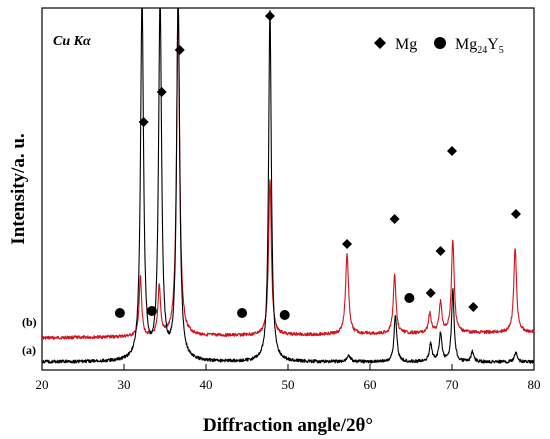  I want to click on x-tick-label: 60, so click(370, 384).